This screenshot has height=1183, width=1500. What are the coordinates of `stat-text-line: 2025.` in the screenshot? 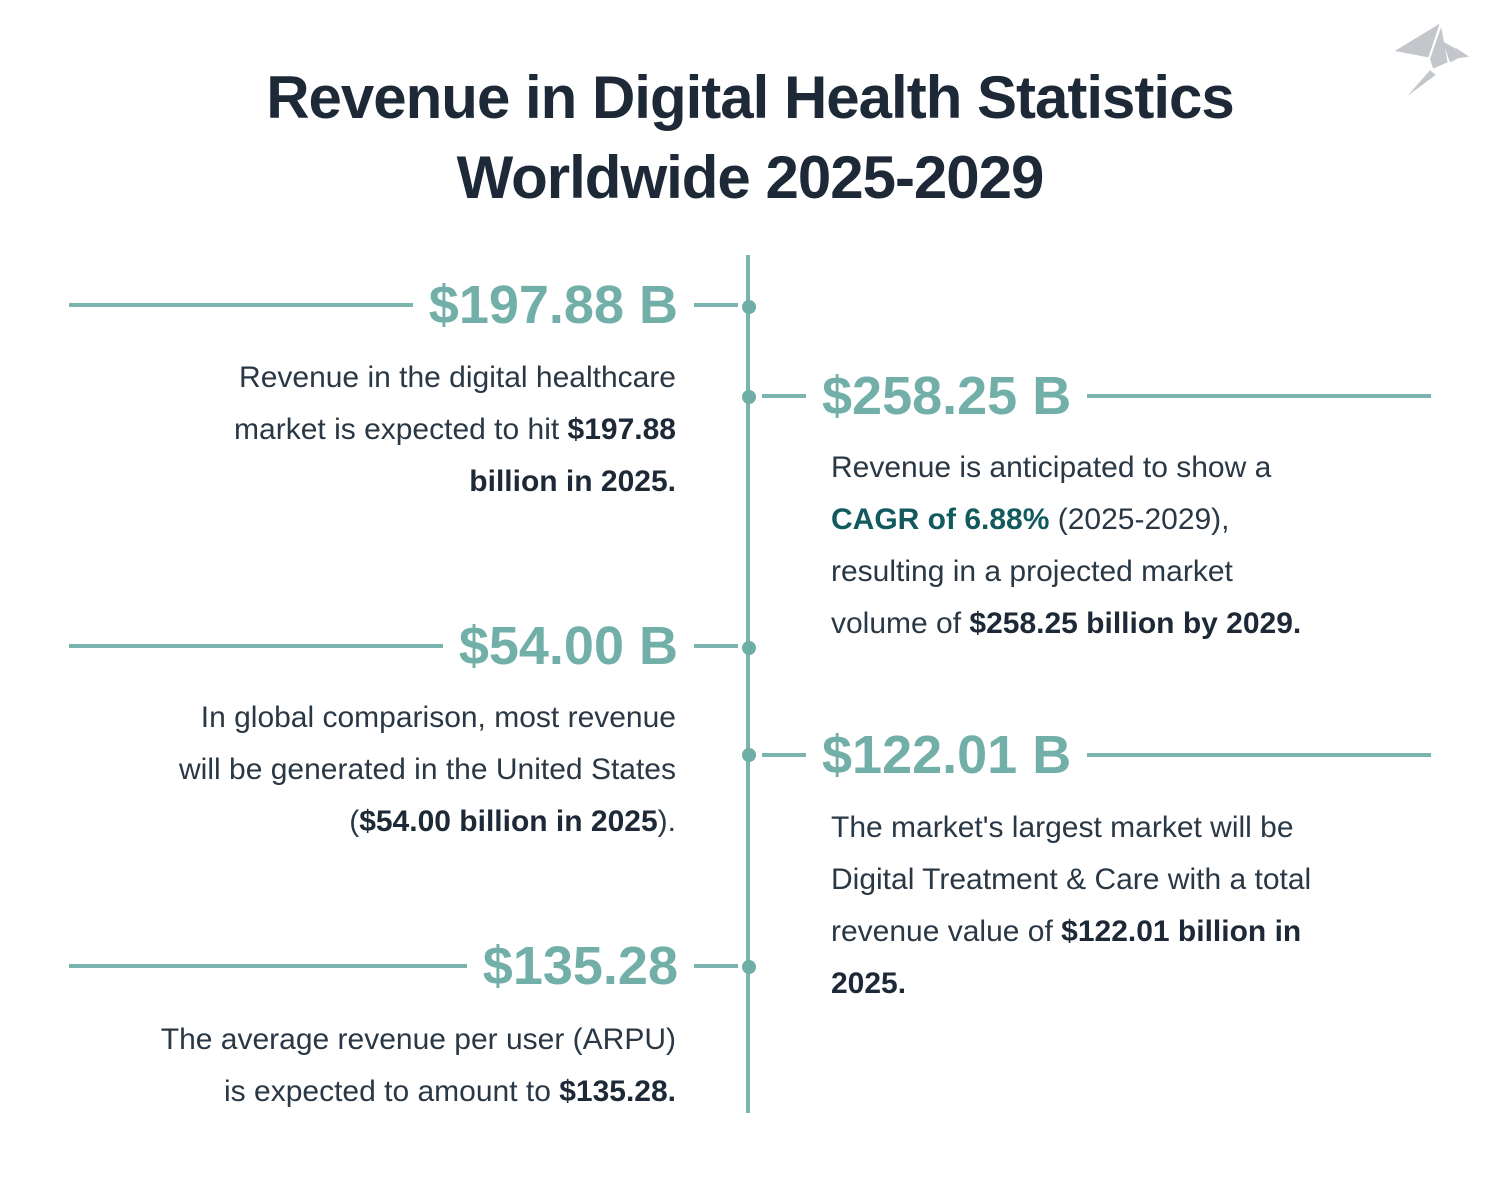 It's located at (869, 983).